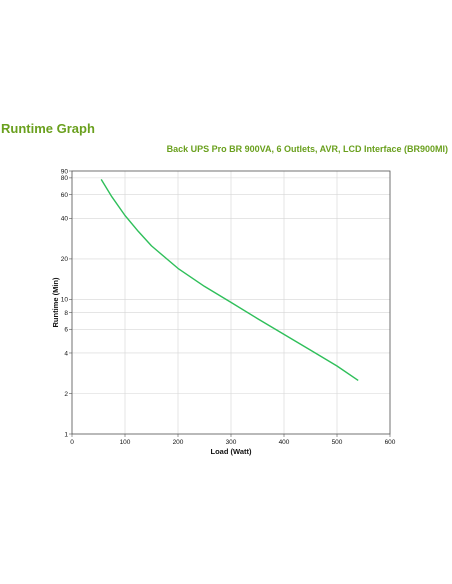 The width and height of the screenshot is (452, 584). Describe the element at coordinates (125, 442) in the screenshot. I see `x-tick-label: 100` at that location.